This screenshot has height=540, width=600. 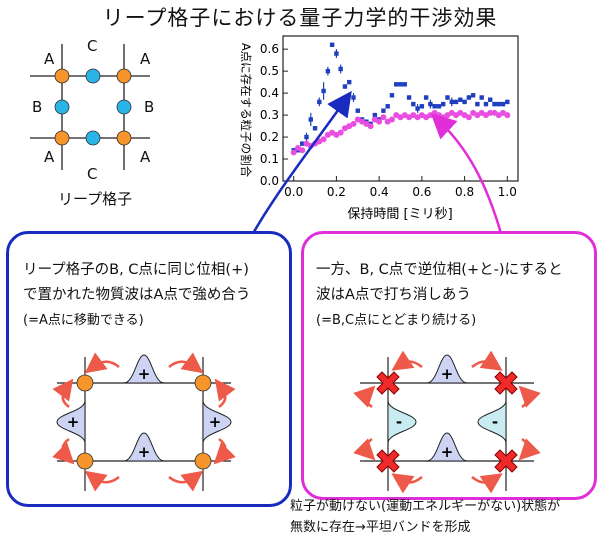 I want to click on cross-icons, so click(x=447, y=422).